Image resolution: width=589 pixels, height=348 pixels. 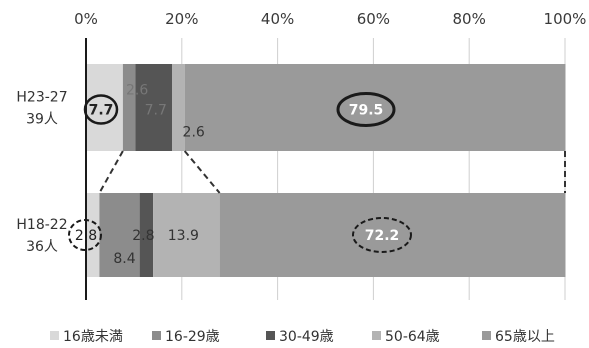 I want to click on legend-label: 30-49歳, so click(x=306, y=337).